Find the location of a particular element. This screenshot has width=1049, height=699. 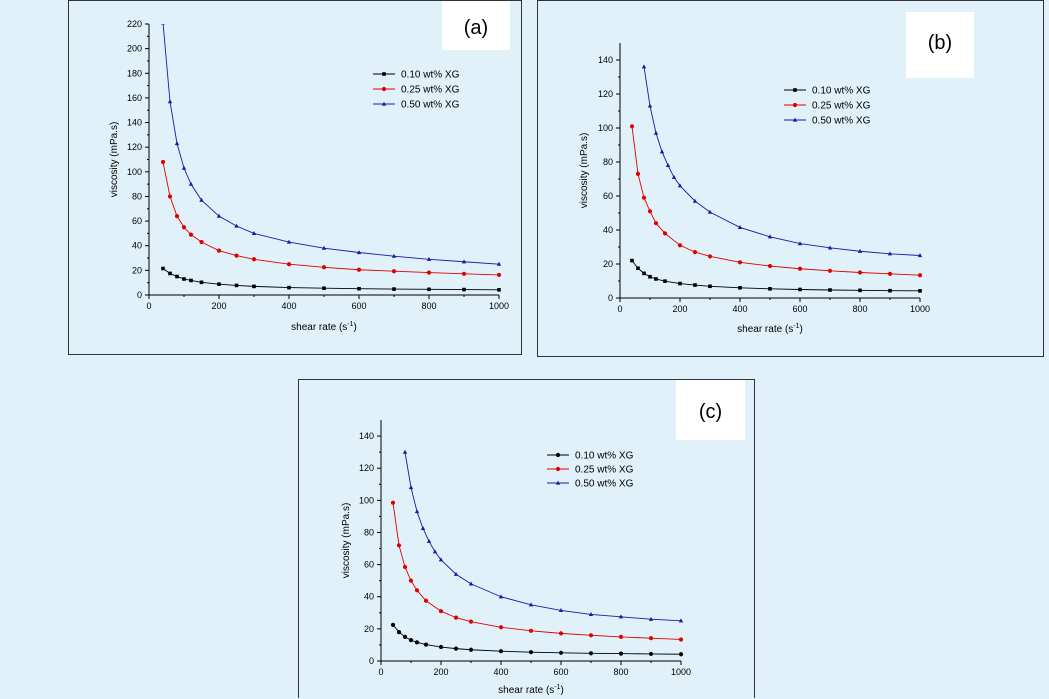

x-tick-label: 1000 is located at coordinates (920, 309).